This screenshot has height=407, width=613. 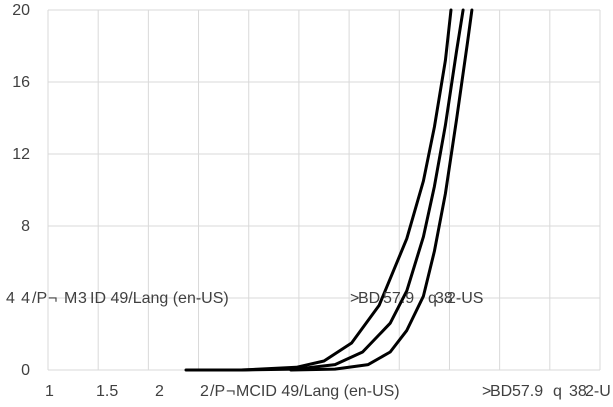 What do you see at coordinates (39, 298) in the screenshot?
I see `overlay-text-fragment: /P` at bounding box center [39, 298].